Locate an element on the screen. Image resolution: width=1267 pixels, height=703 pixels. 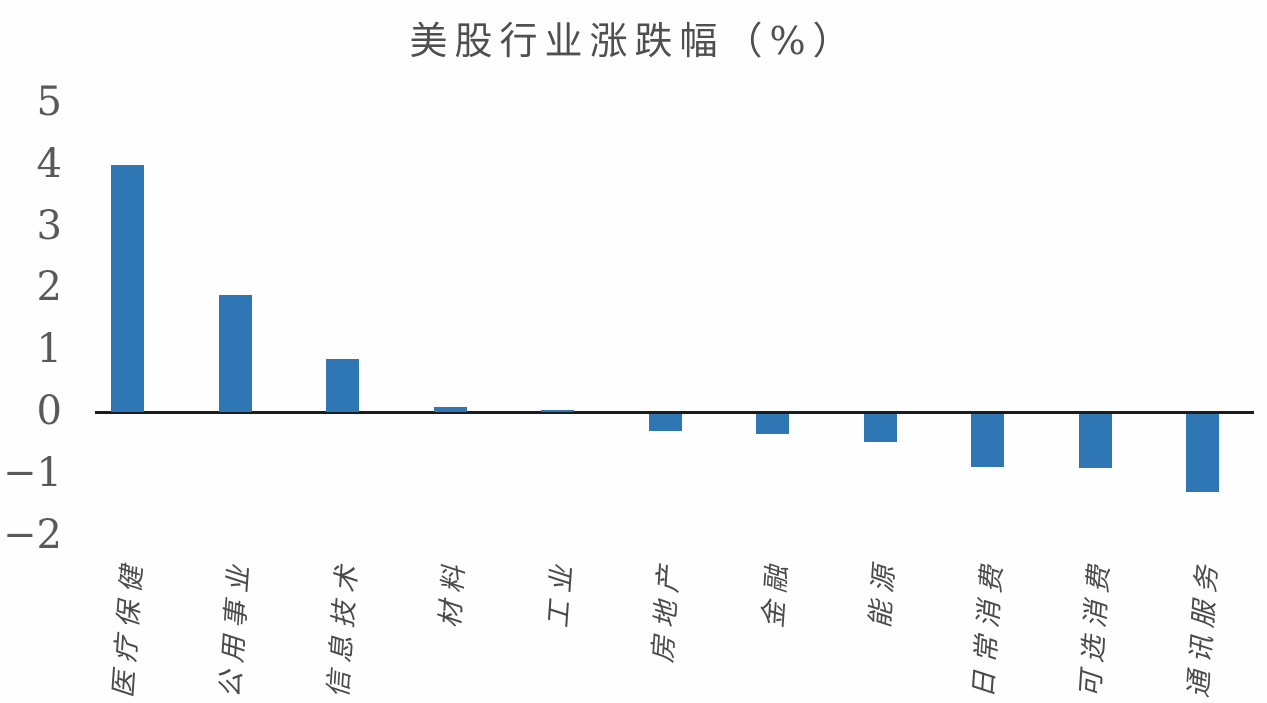
x-axis-label-8: 日常消费 is located at coordinates (988, 628).